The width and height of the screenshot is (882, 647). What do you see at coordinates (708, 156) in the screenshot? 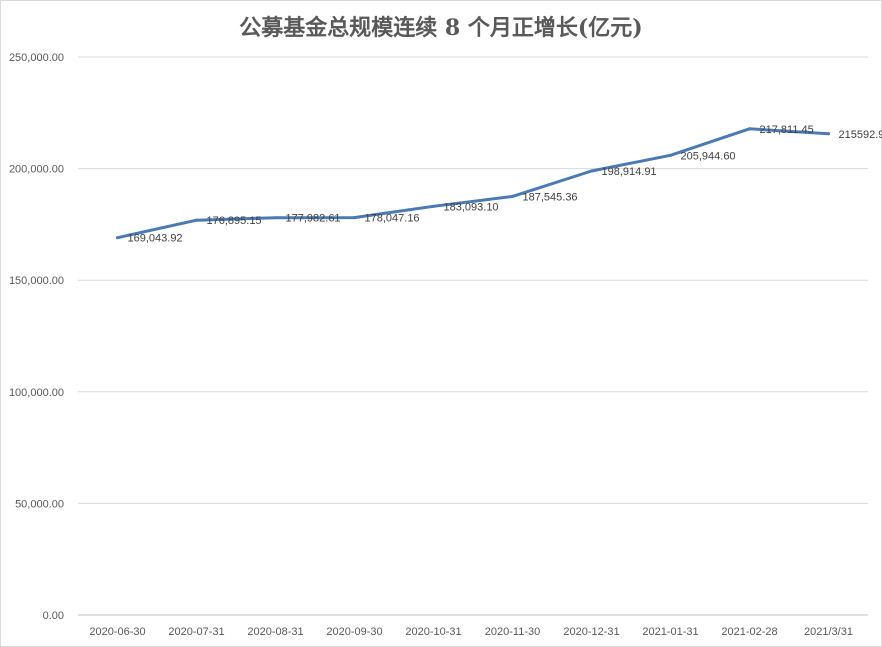
I see `data-label: 205,944.60` at bounding box center [708, 156].